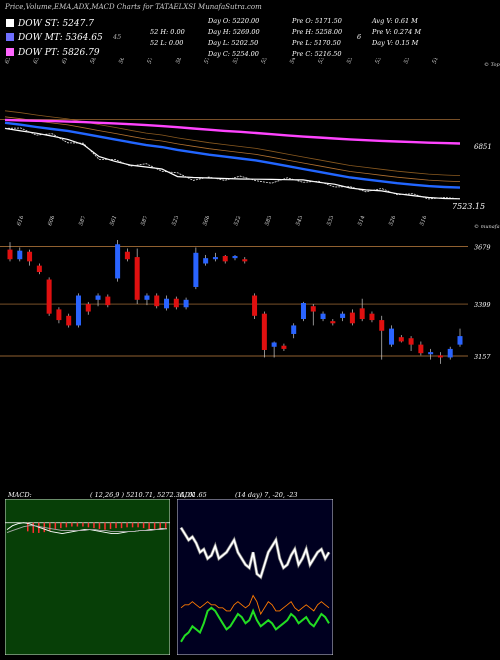 This screenshot has height=660, width=500. I want to click on stat-pre-high: Pre H: 5258.00, so click(317, 32).